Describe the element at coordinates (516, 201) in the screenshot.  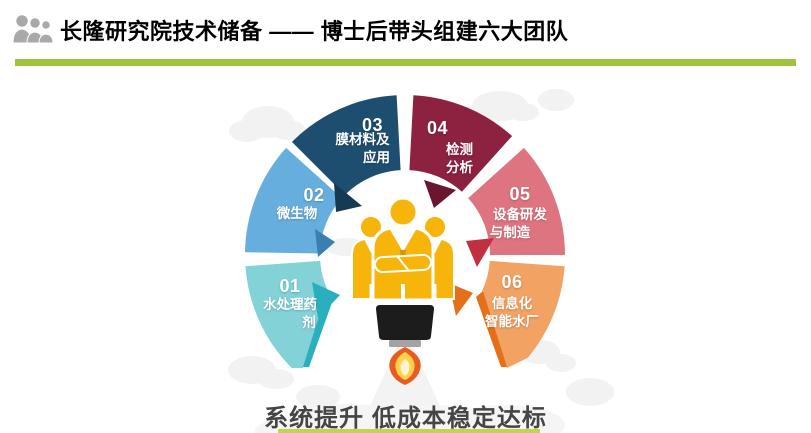
I see `segment-05-shape` at that location.